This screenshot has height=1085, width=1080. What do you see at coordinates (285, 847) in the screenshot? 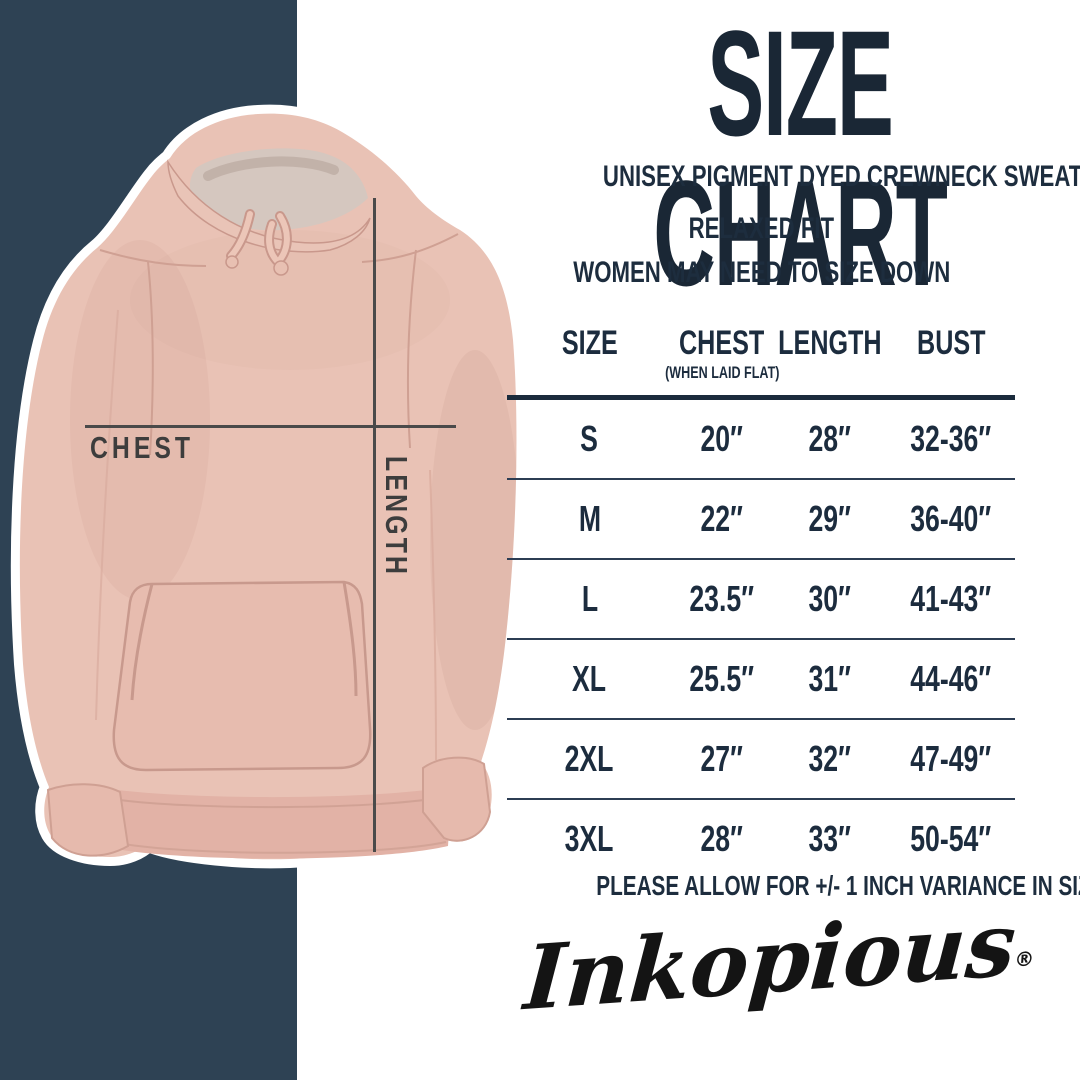
I see `hem-stitch-bottom` at bounding box center [285, 847].